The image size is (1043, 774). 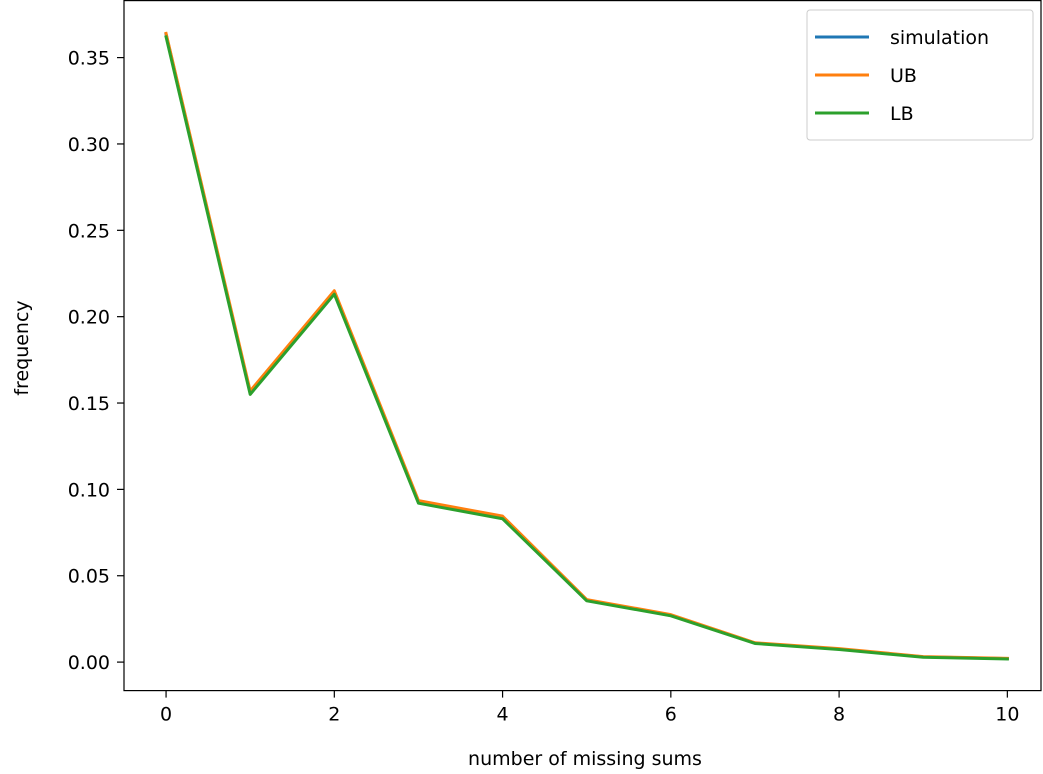 What do you see at coordinates (334, 715) in the screenshot?
I see `x-tick-label: 2` at bounding box center [334, 715].